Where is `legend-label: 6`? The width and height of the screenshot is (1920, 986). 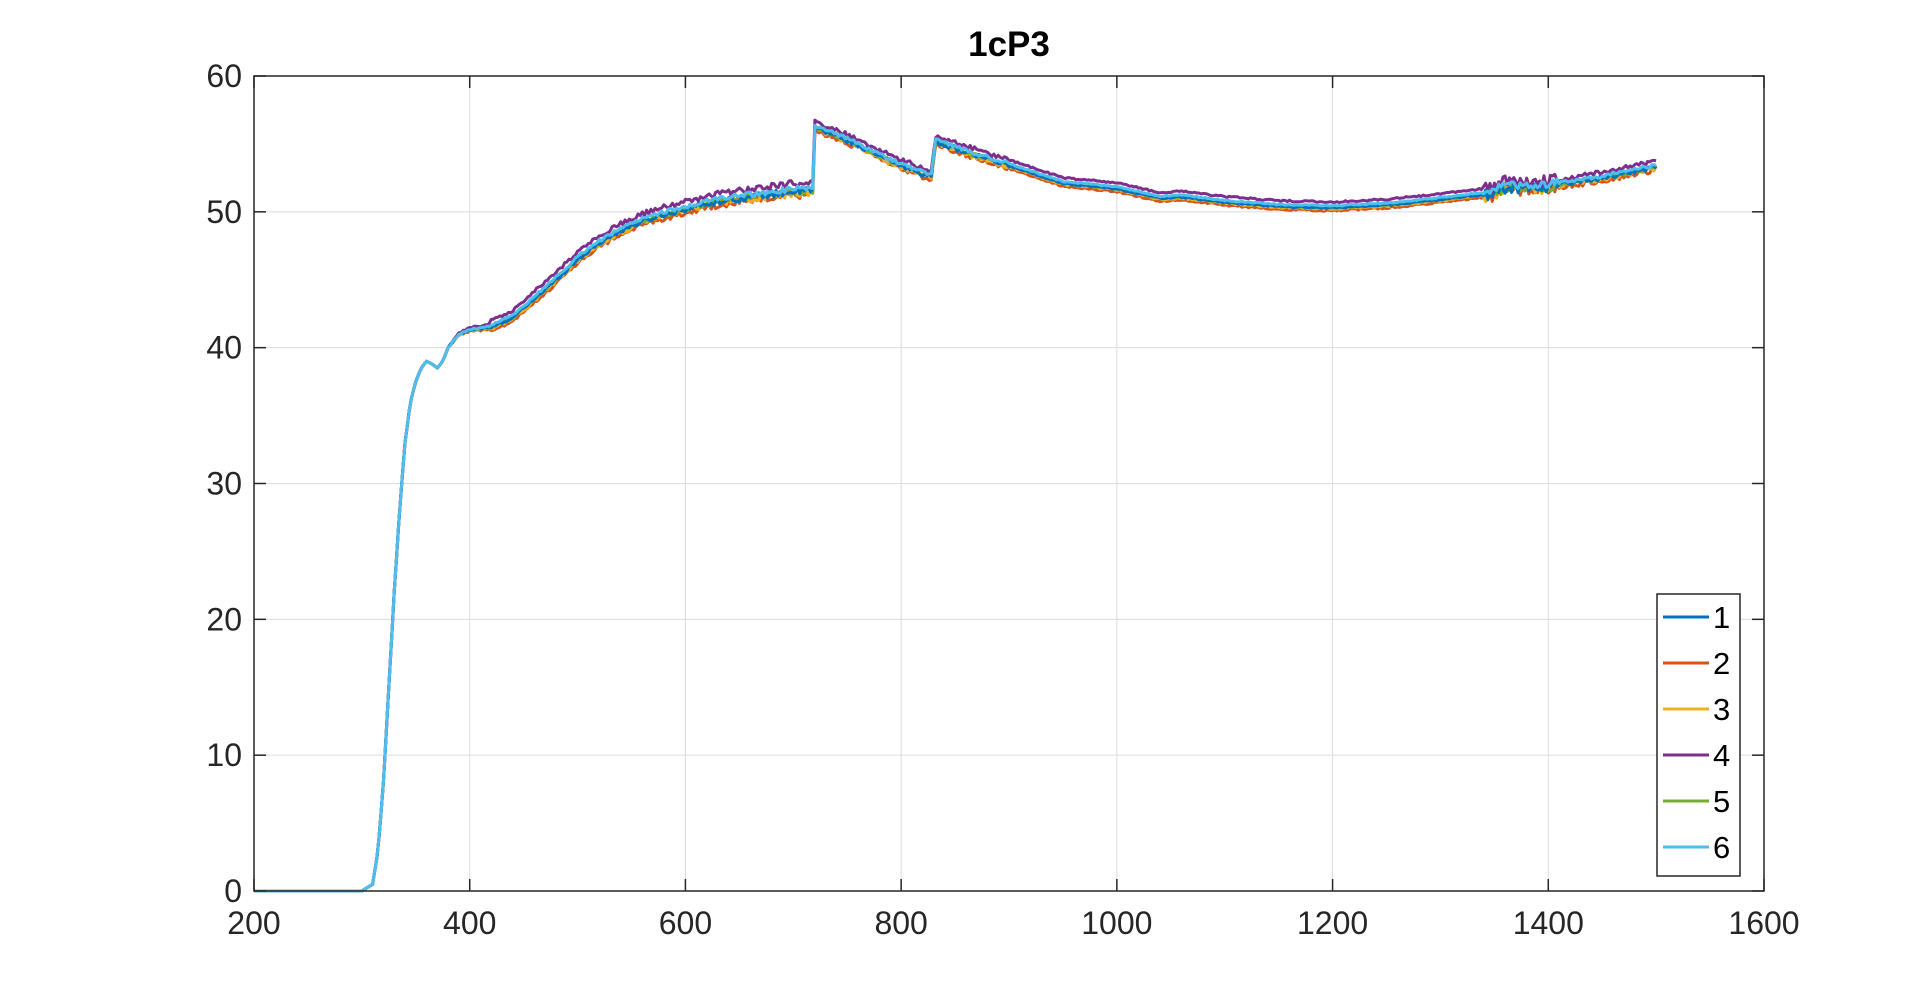 legend-label: 6 is located at coordinates (1721, 847).